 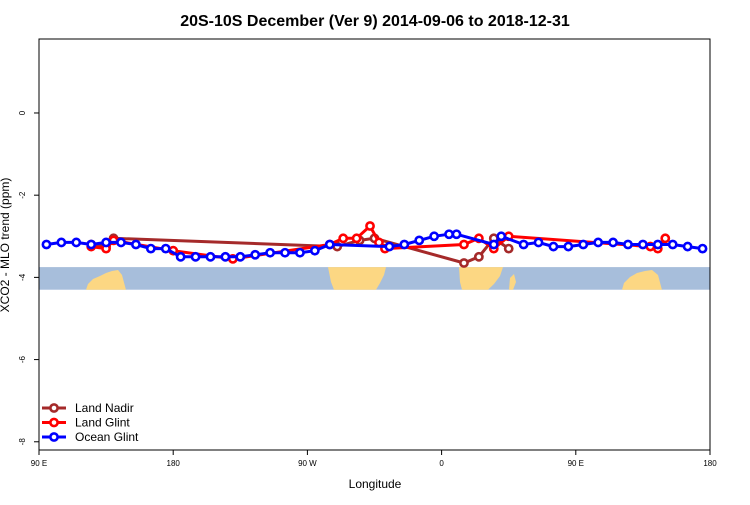 What do you see at coordinates (441, 463) in the screenshot?
I see `x-tick-label: 0` at bounding box center [441, 463].